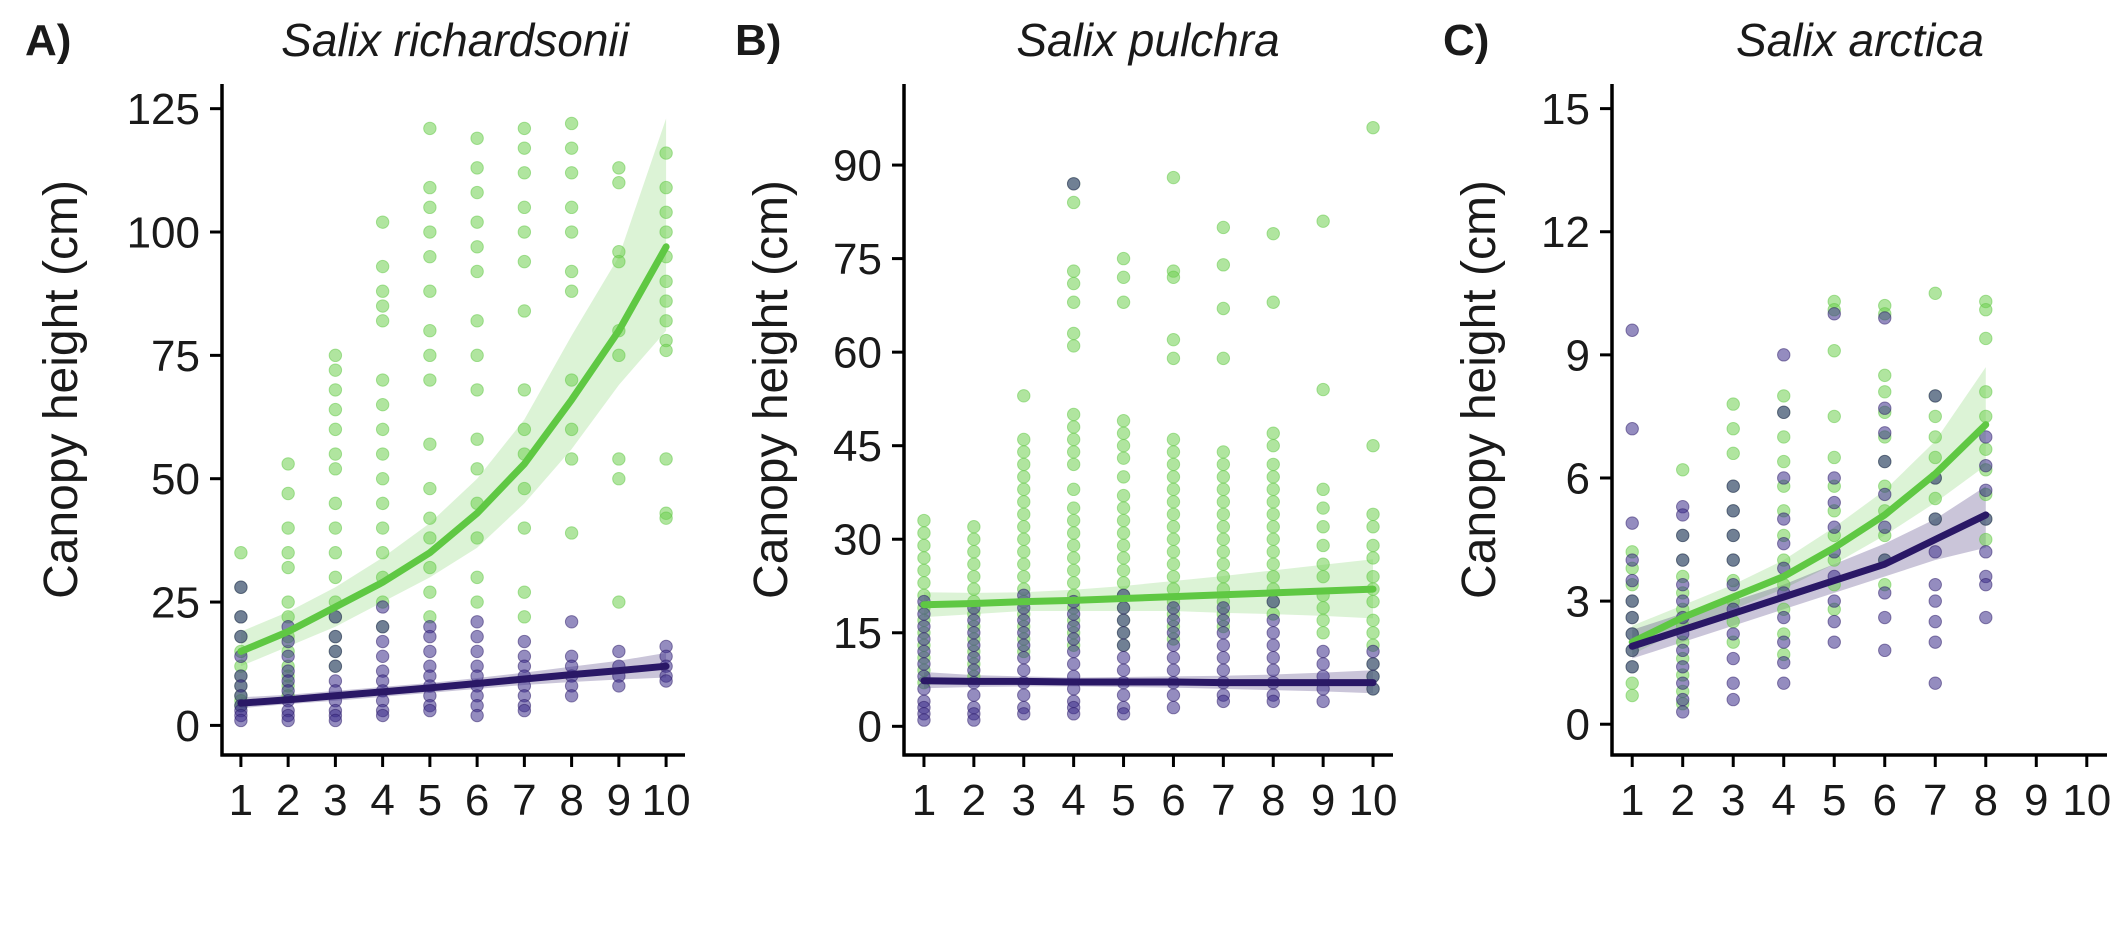 This screenshot has height=949, width=2125. Describe the element at coordinates (1565, 232) in the screenshot. I see `y-tick-label: 12` at that location.